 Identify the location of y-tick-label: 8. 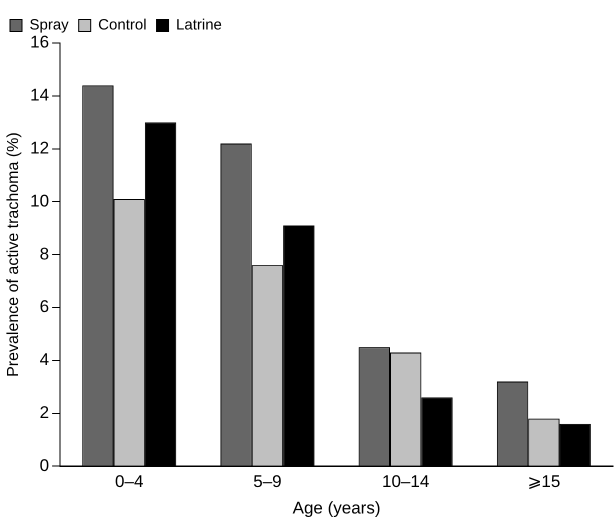
(45, 254).